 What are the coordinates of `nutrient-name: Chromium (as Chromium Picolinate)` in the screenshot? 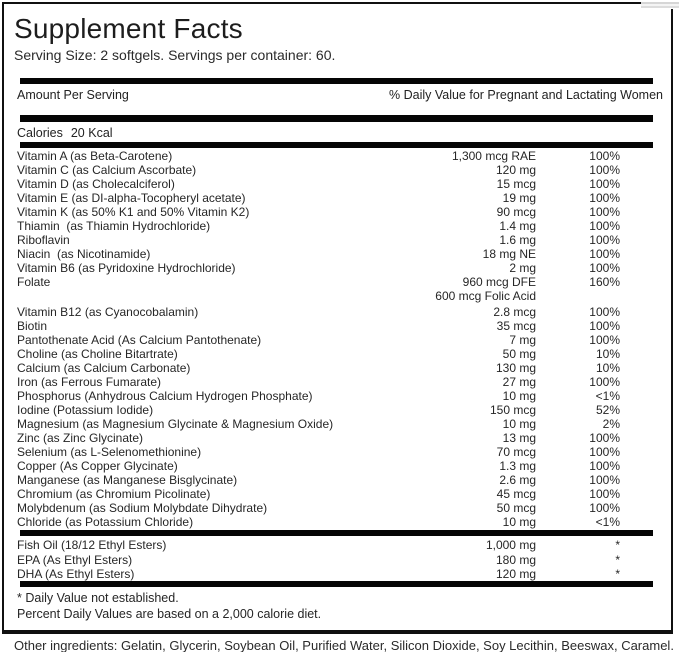 It's located at (114, 494).